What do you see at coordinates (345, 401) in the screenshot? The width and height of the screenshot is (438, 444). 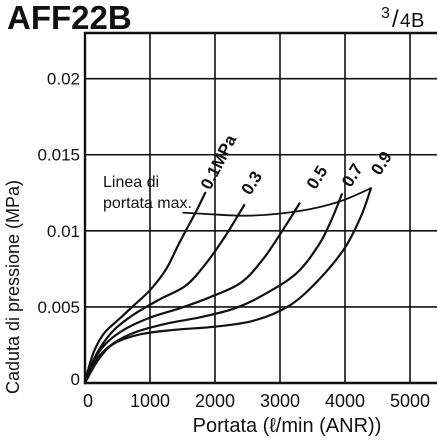 I see `x-tick-label: 4000` at bounding box center [345, 401].